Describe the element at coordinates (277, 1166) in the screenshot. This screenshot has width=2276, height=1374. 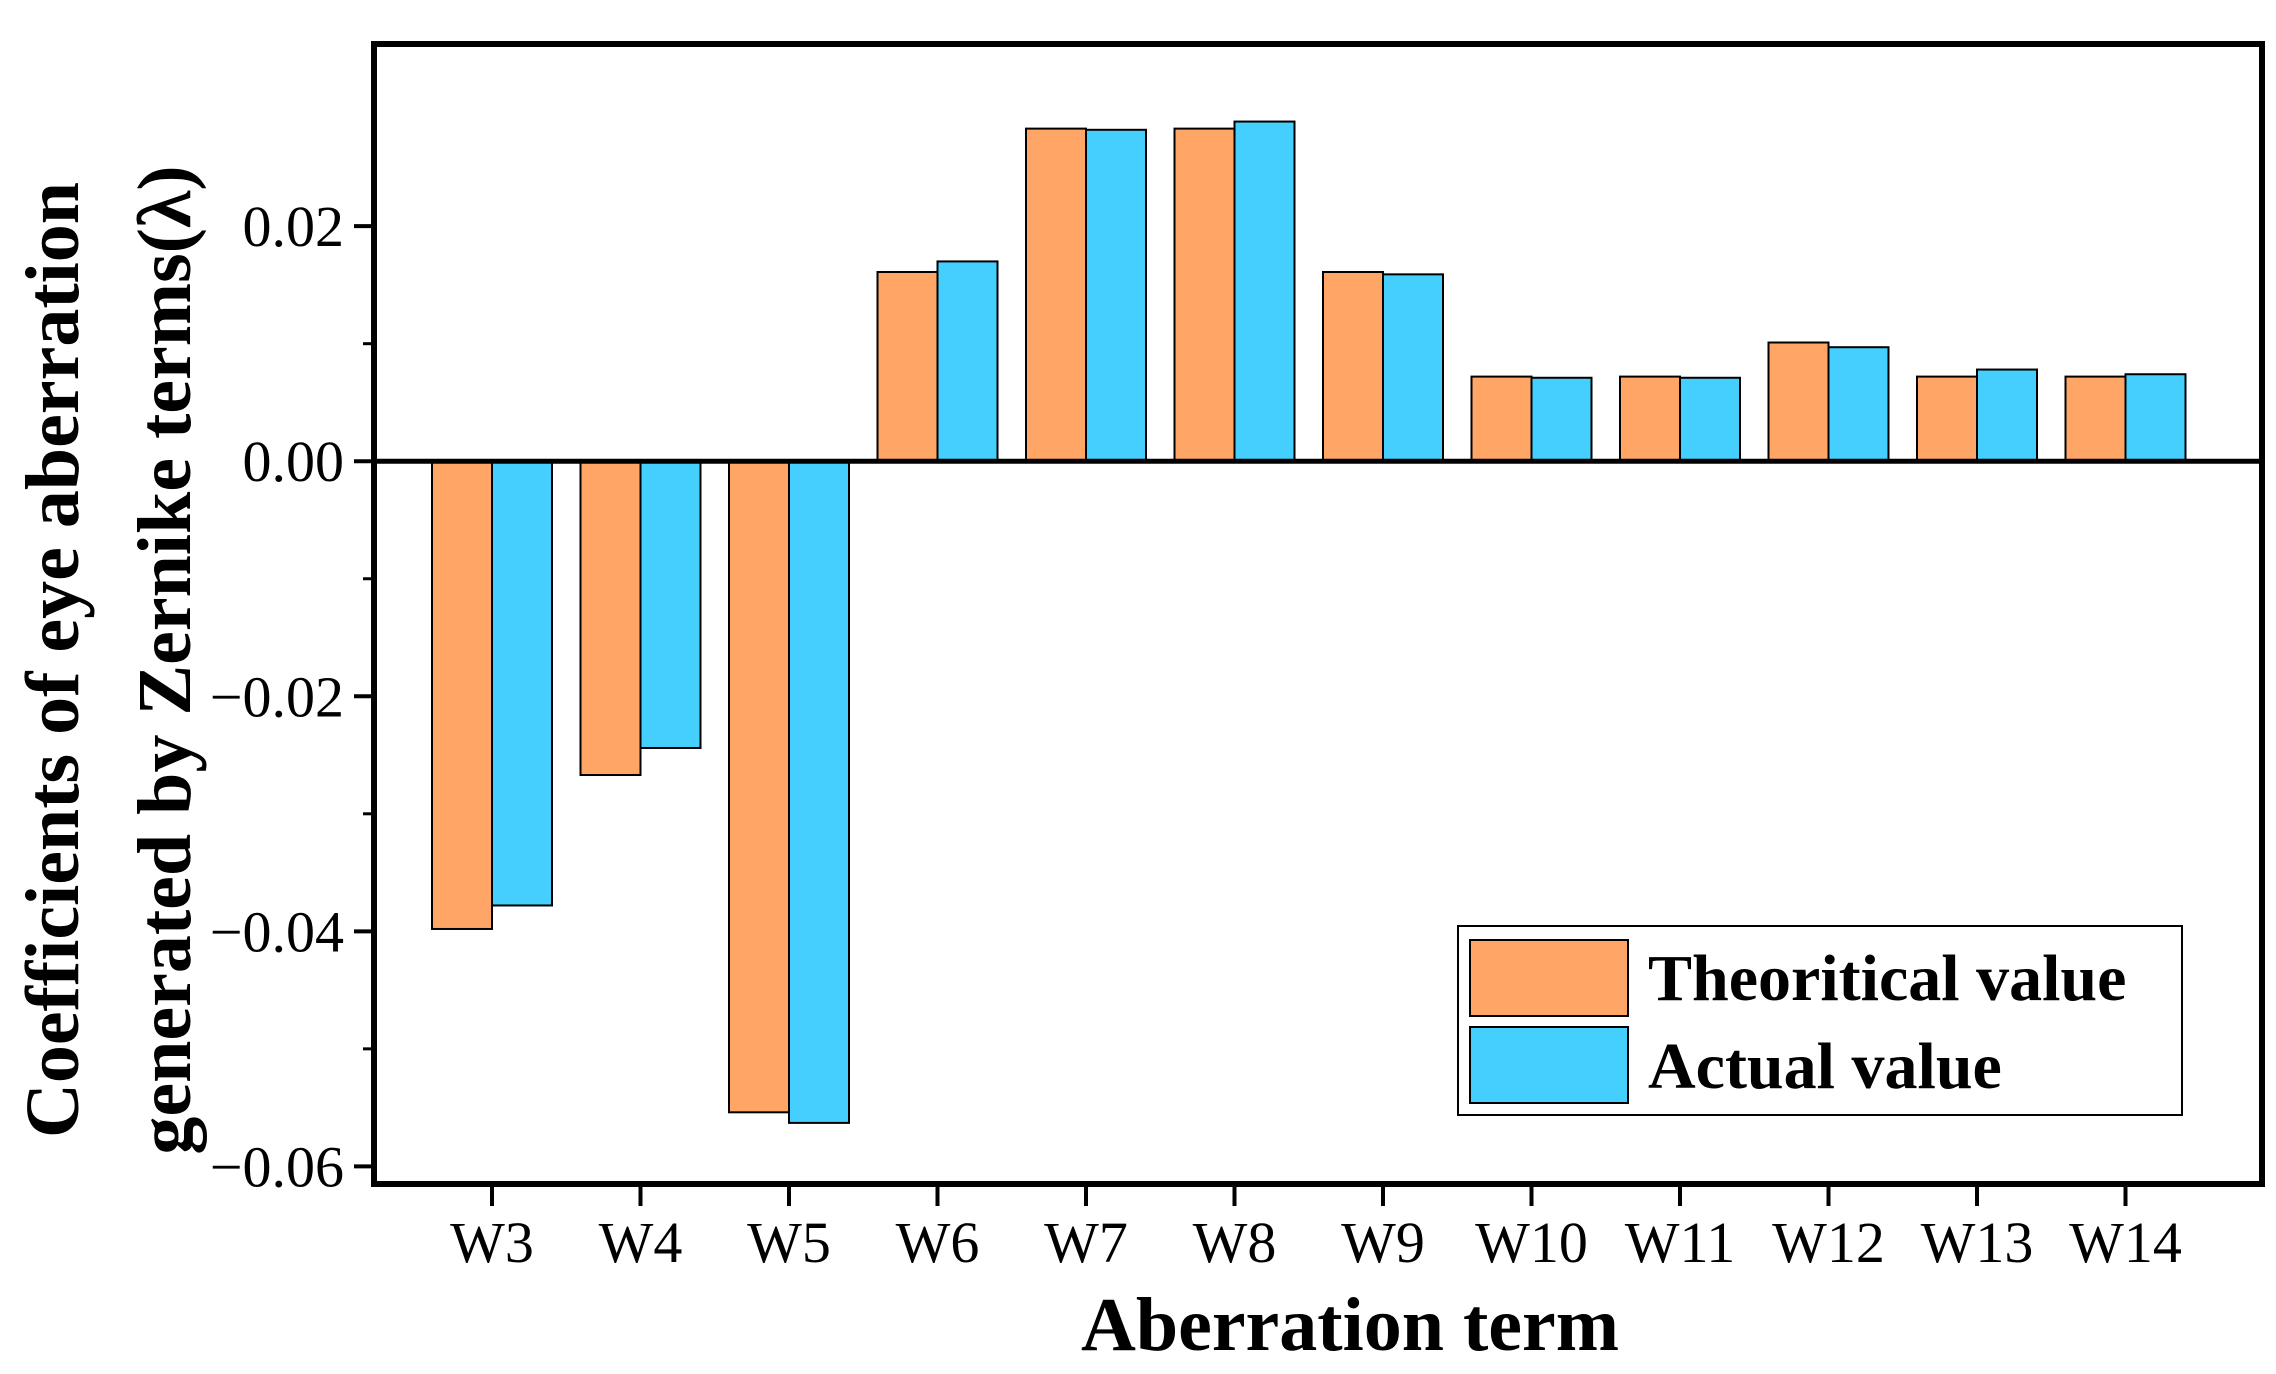
I see `y-tick-label: −0.06` at that location.